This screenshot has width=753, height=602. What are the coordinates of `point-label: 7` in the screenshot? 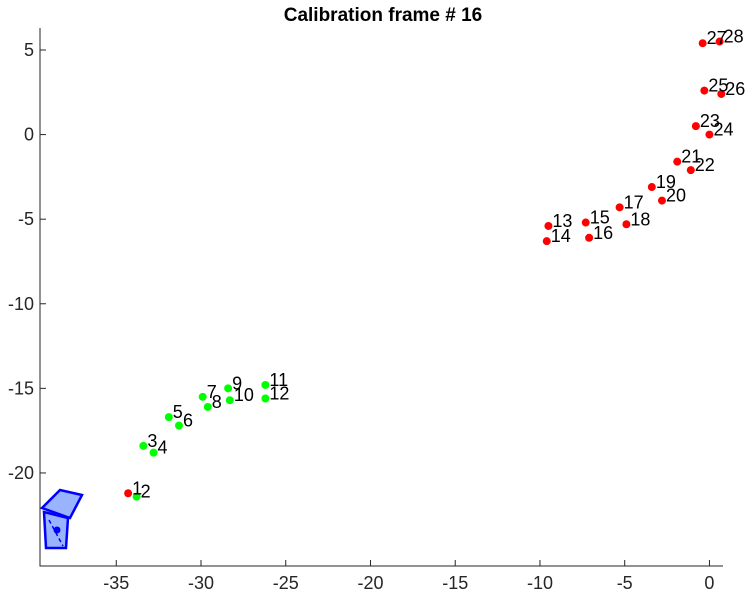 It's located at (212, 392).